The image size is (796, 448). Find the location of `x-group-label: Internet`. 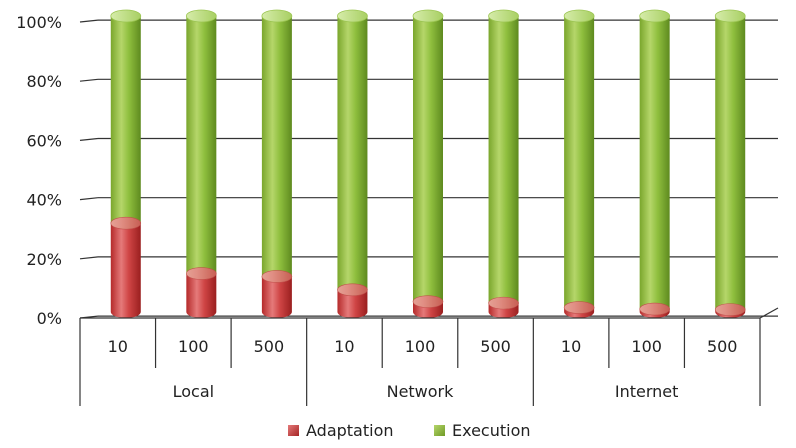

x-group-label: Internet is located at coordinates (647, 391).